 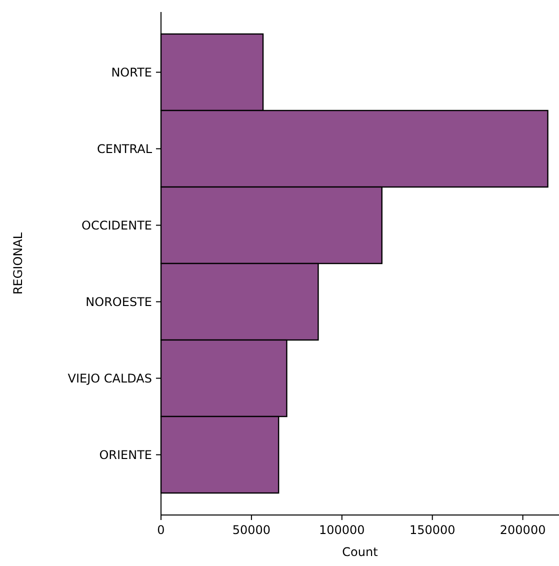 What do you see at coordinates (342, 530) in the screenshot?
I see `x-tick-label: 100000` at bounding box center [342, 530].